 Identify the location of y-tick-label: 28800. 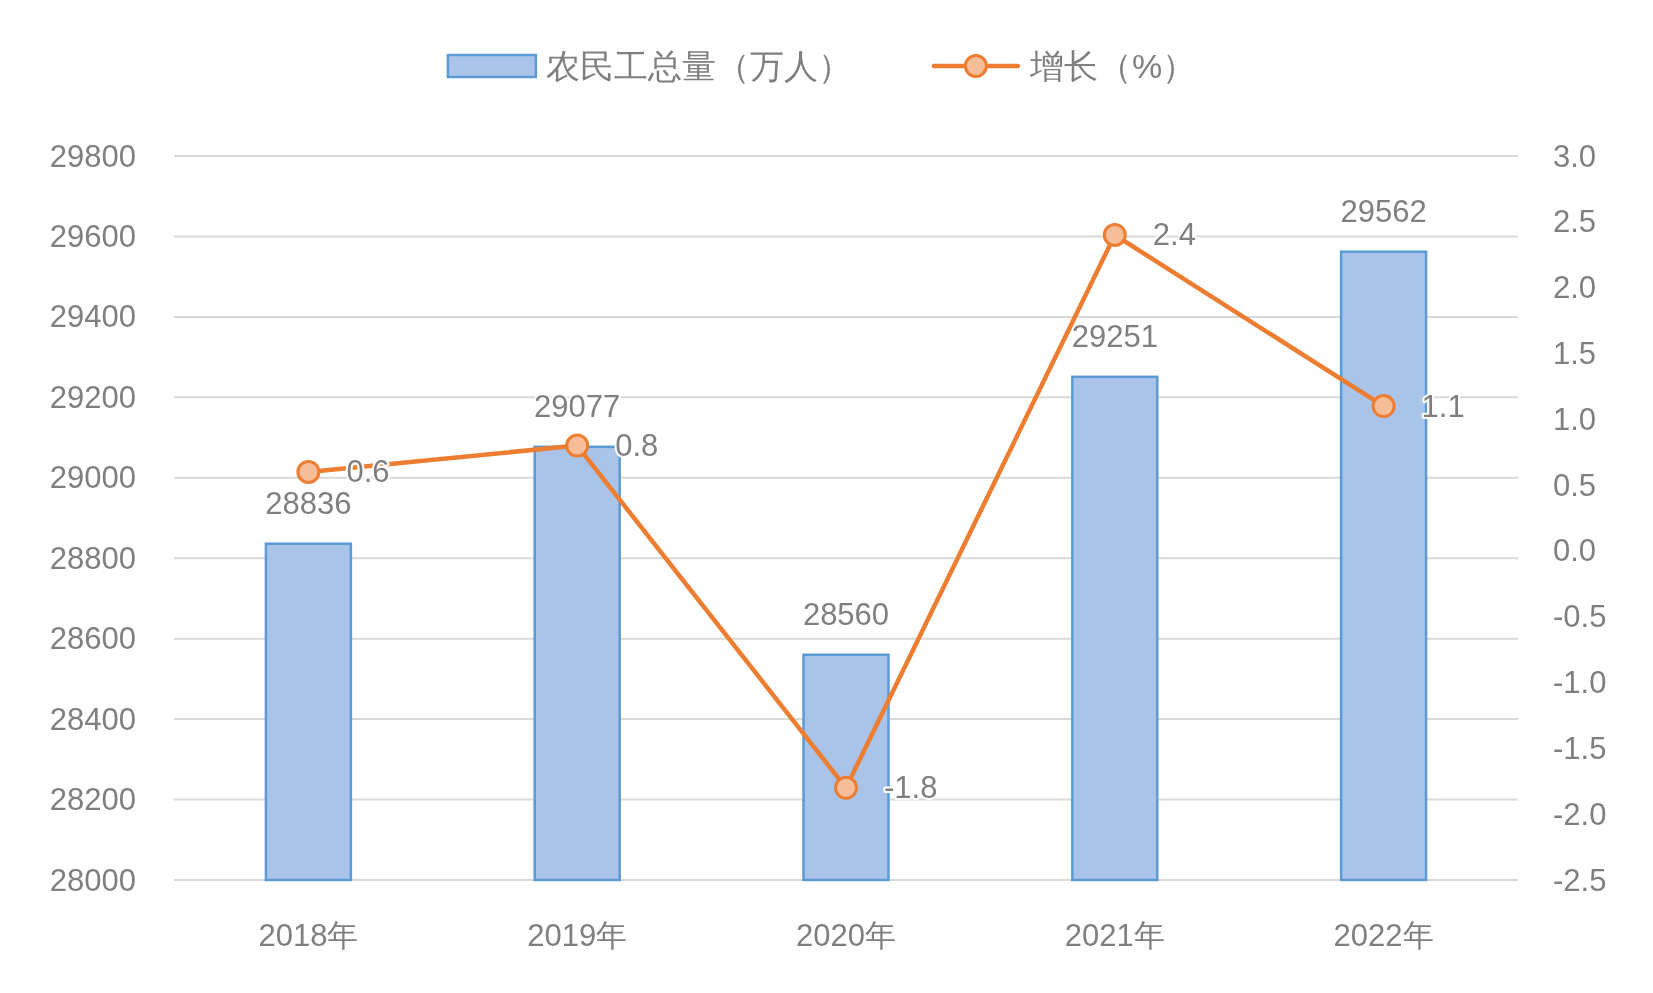
(92, 558).